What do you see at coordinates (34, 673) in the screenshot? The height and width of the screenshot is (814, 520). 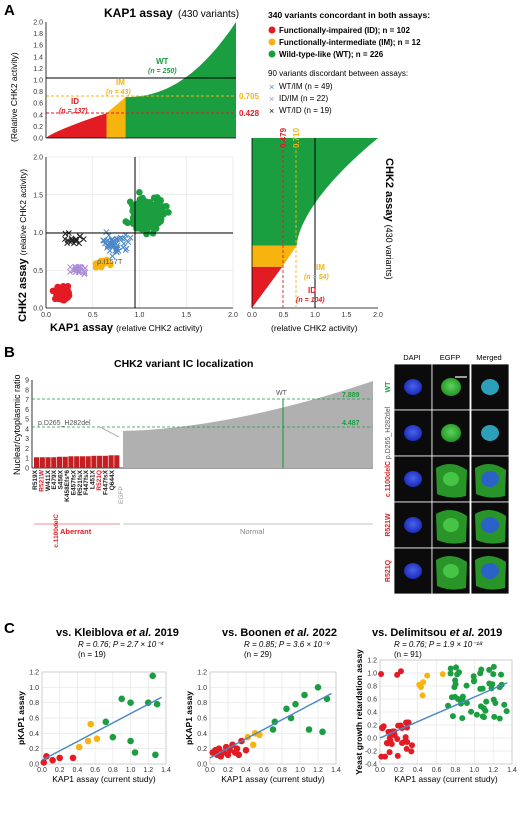 I see `c-ytick: 1.2` at bounding box center [34, 673].